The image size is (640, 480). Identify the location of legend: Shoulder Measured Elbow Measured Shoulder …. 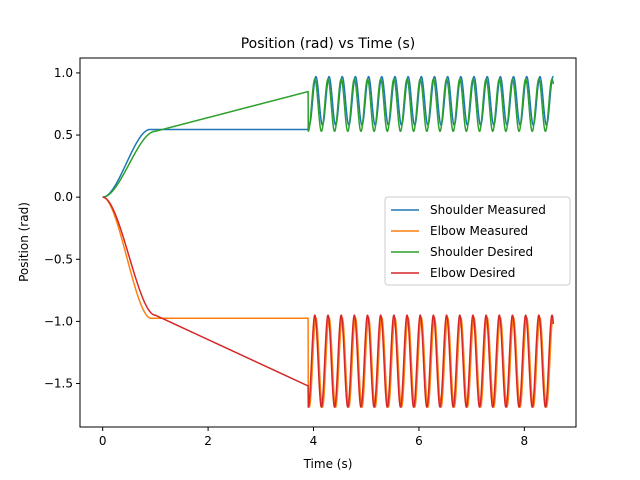
(477, 241).